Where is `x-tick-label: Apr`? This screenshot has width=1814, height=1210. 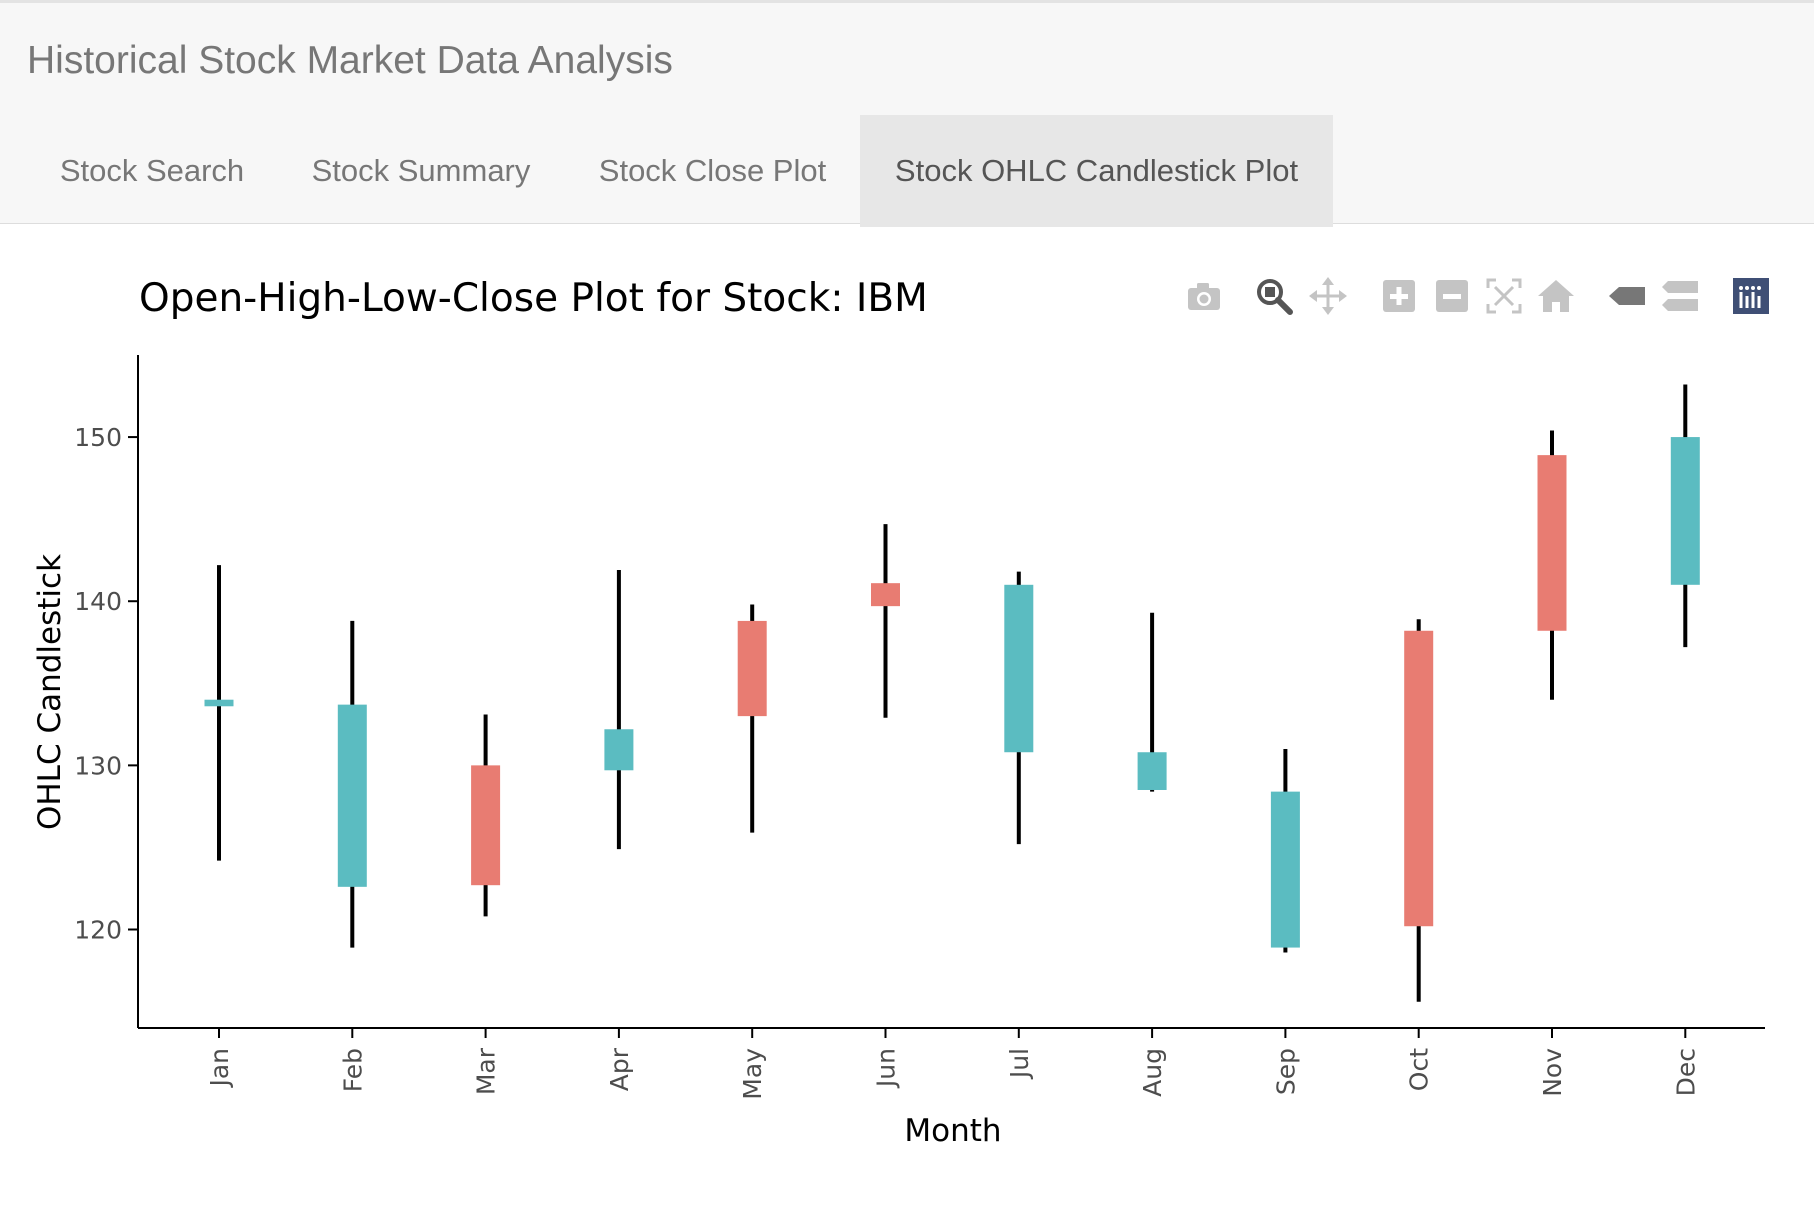
x-tick-label: Apr is located at coordinates (619, 1069).